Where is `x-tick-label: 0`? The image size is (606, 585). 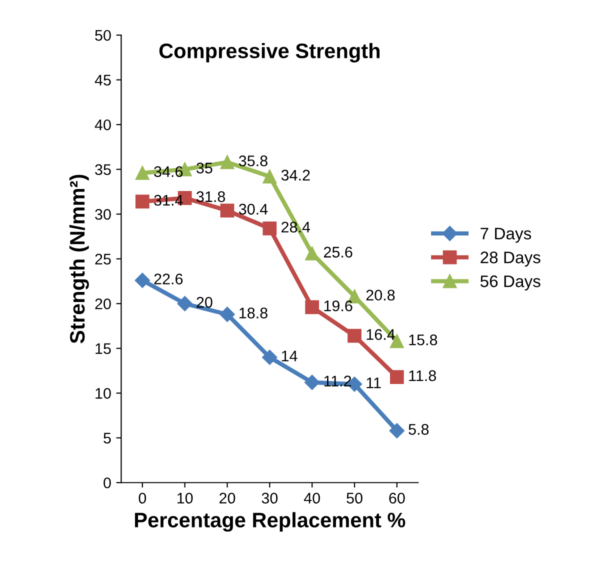
x-tick-label: 0 is located at coordinates (142, 498).